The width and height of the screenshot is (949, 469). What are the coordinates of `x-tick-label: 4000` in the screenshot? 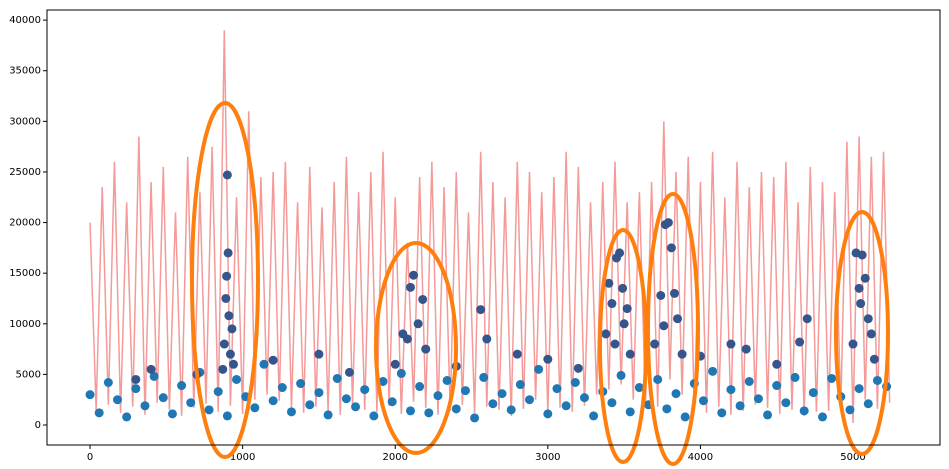 It's located at (700, 457).